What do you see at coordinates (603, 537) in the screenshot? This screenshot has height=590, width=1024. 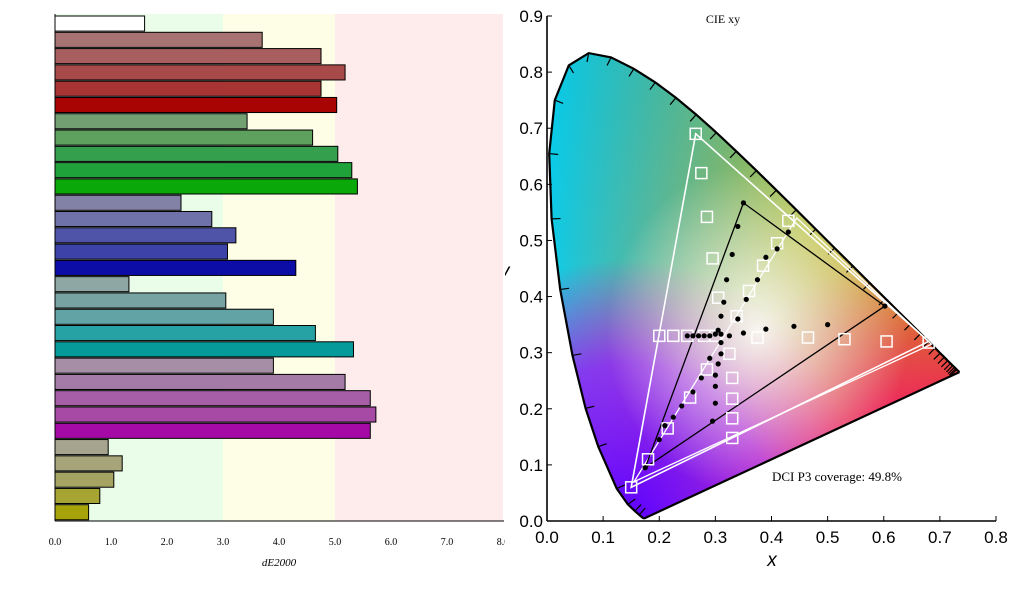 I see `cie-x-tick-label: 0.1` at bounding box center [603, 537].